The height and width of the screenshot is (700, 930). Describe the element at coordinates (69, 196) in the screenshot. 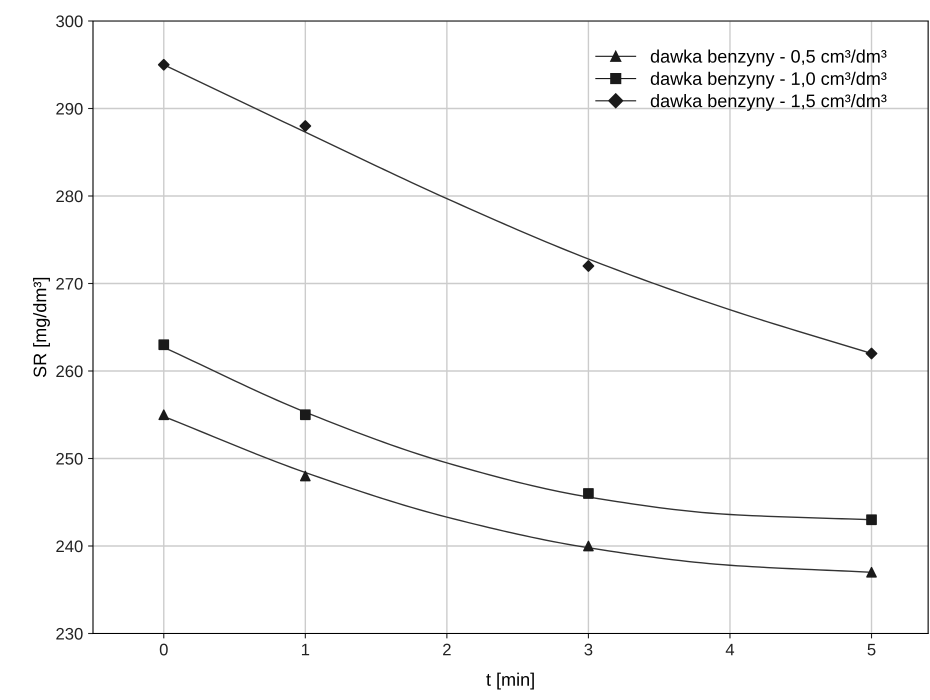

I see `y-tick-label: 280` at that location.